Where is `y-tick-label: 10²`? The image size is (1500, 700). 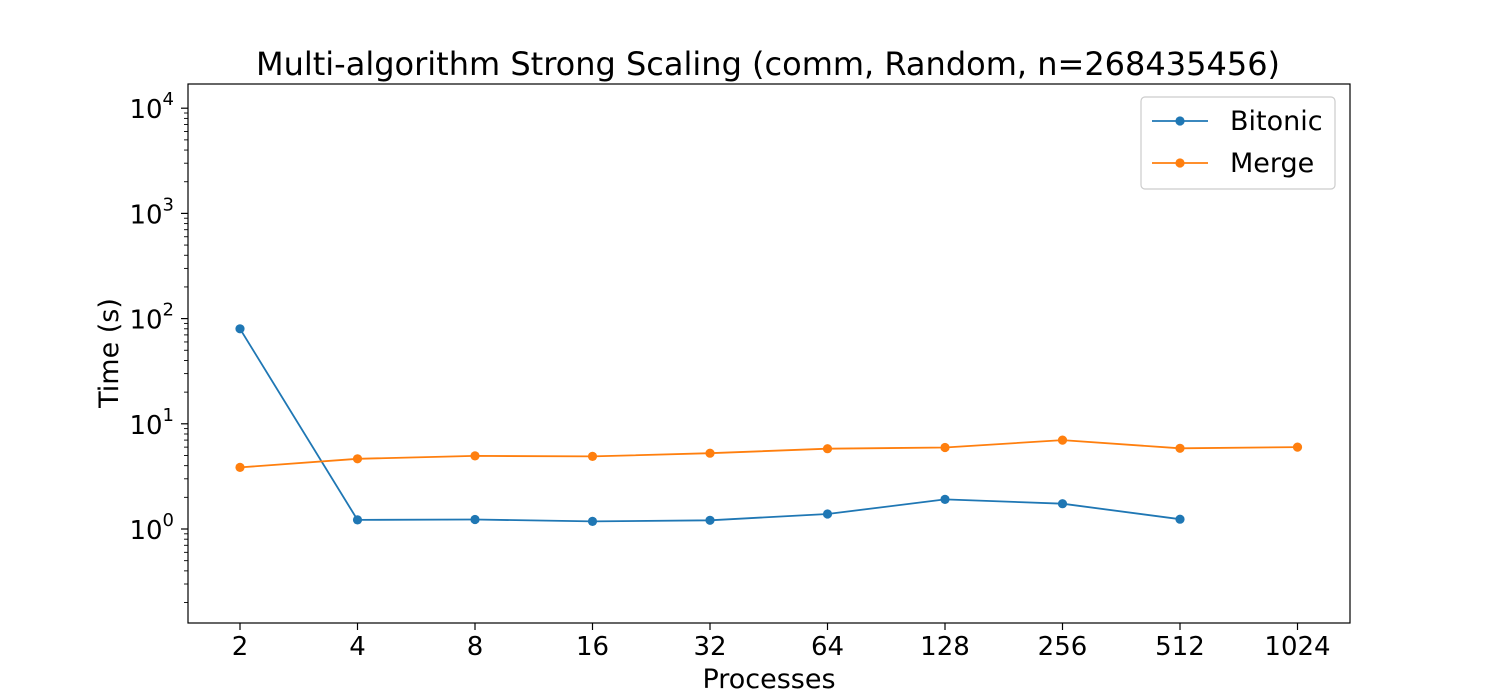 y-tick-label: 10² is located at coordinates (151, 318).